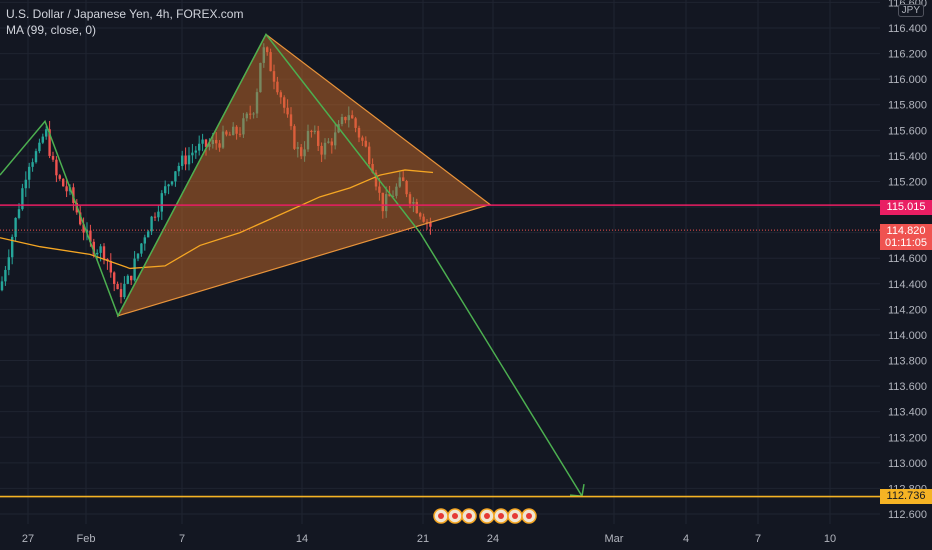 The image size is (932, 550). What do you see at coordinates (907, 55) in the screenshot?
I see `price-tick-label: 116.200` at bounding box center [907, 55].